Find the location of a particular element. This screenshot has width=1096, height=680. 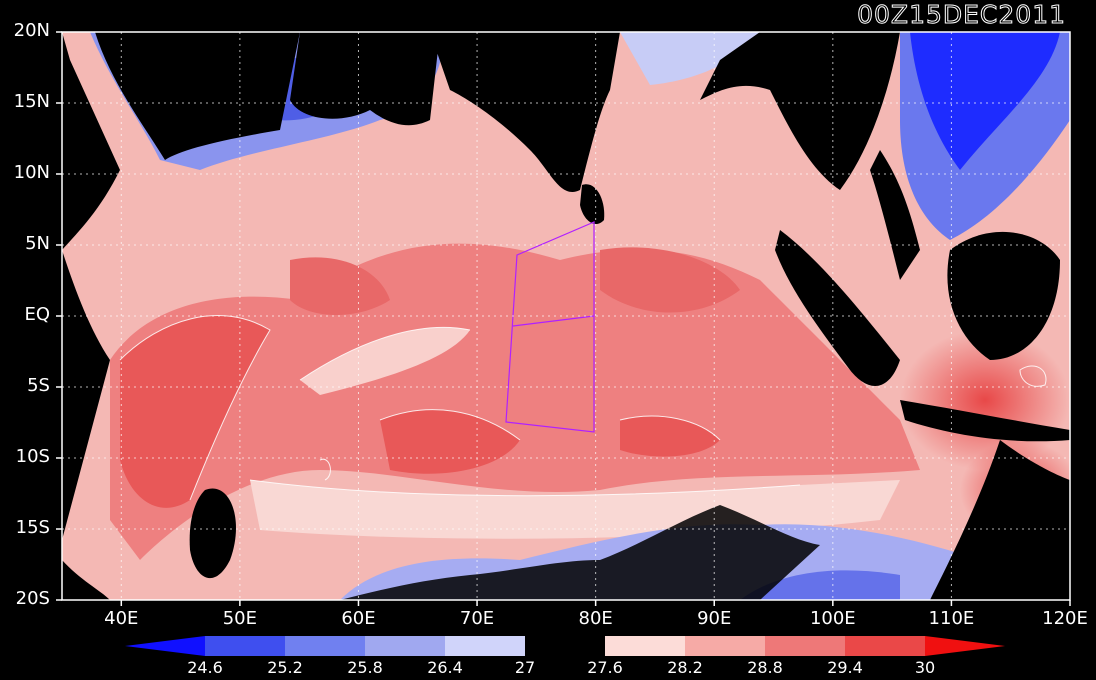

land-malaysia is located at coordinates (895, 215).